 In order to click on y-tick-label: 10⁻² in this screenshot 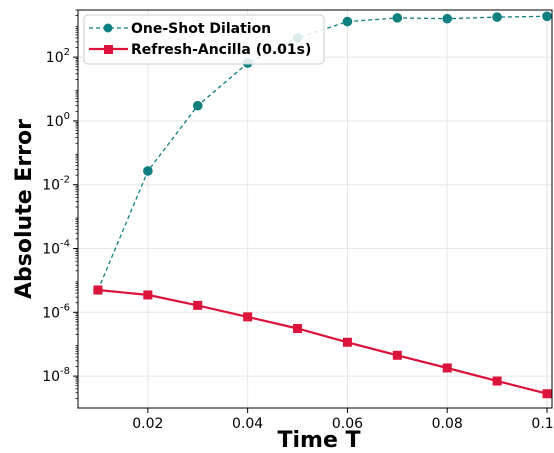, I will do `click(56, 184)`.